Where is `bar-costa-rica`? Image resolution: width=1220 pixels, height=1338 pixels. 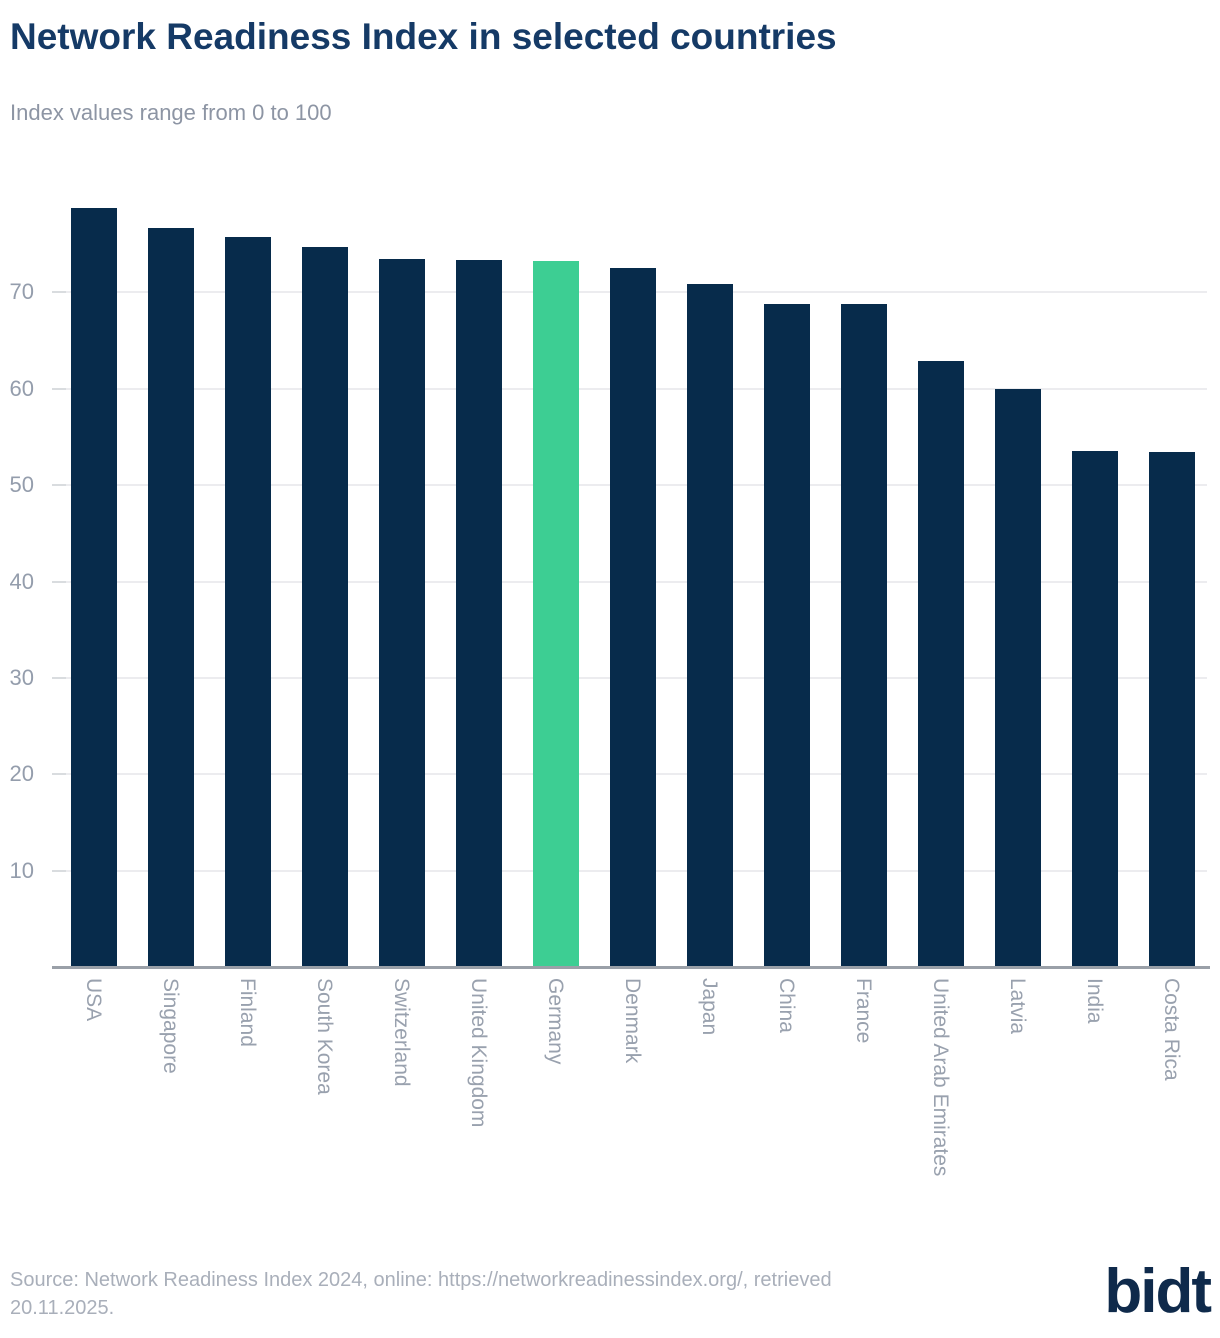
bar-costa-rica is located at coordinates (1171, 709).